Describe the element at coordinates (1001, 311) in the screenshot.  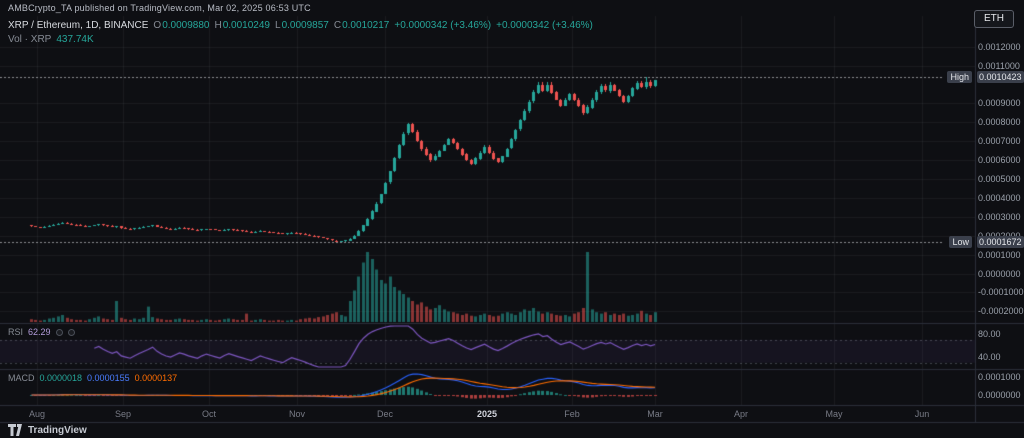
I see `price-axis-label: -0.0002000` at that location.